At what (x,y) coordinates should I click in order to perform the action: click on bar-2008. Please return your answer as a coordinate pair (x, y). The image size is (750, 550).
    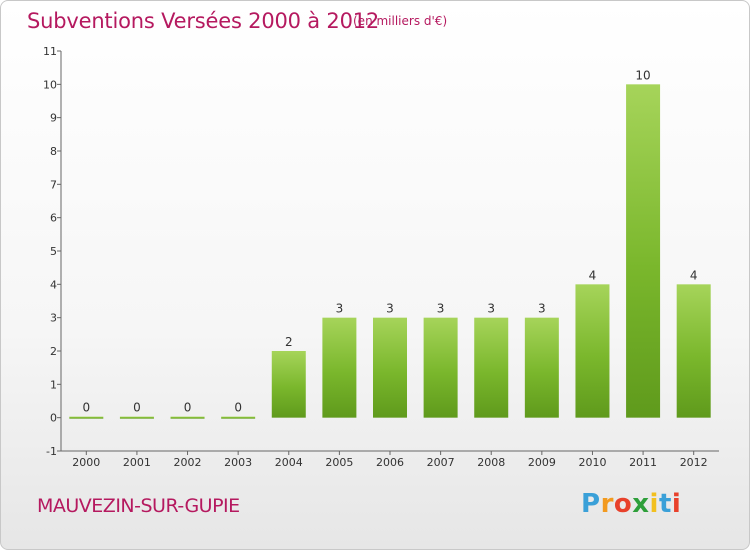
    Looking at the image, I should click on (491, 367).